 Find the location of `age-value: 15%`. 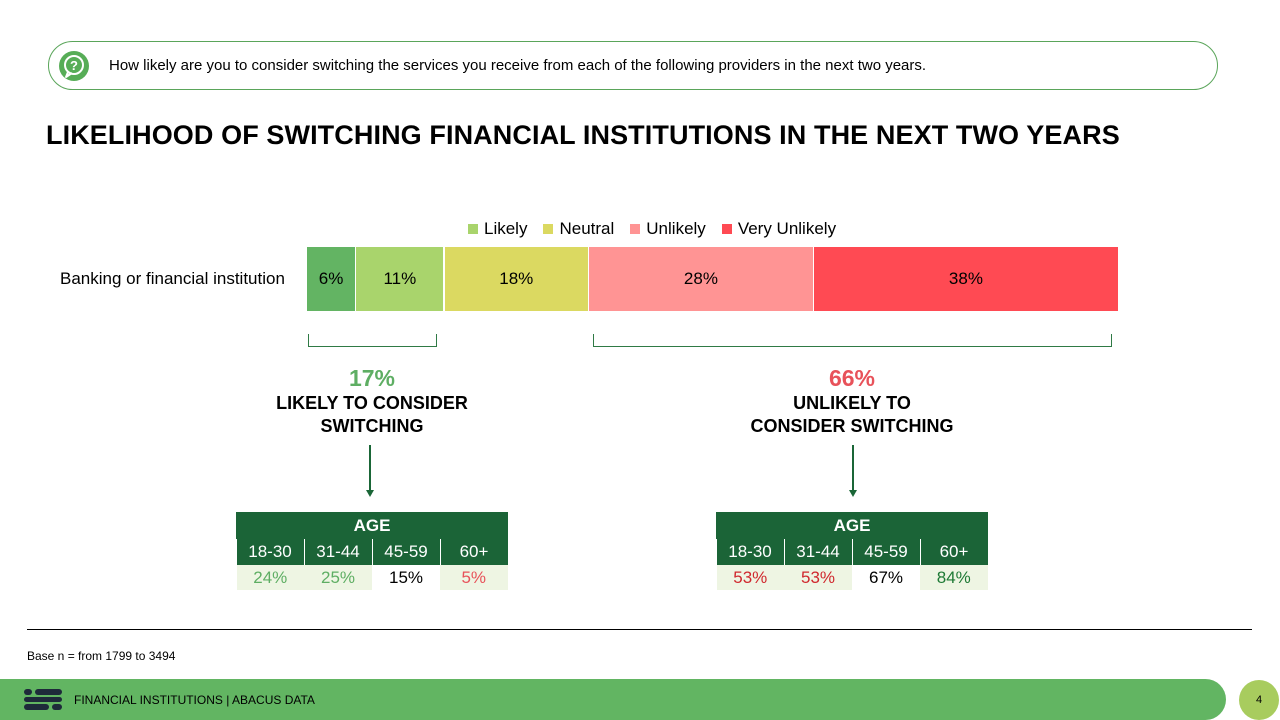

age-value: 15% is located at coordinates (406, 577).